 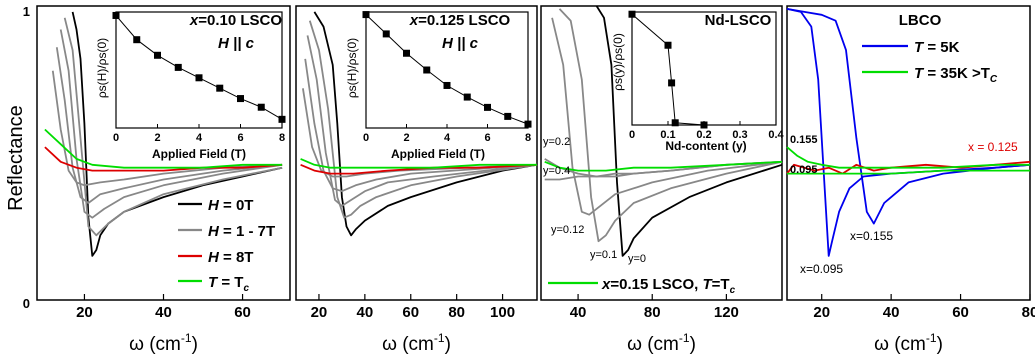 I want to click on curve-label-x0095: x=0.095, so click(x=821, y=269).